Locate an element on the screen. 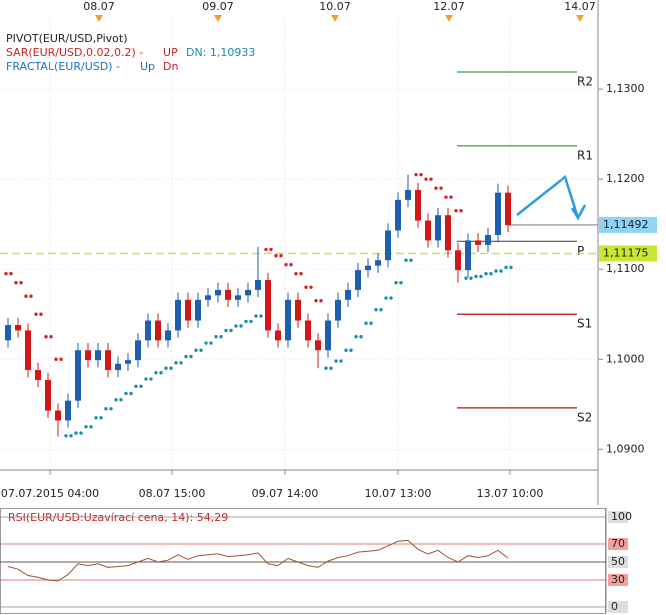 Image resolution: width=666 pixels, height=615 pixels. price-tag-label: 1,11492 is located at coordinates (626, 224).